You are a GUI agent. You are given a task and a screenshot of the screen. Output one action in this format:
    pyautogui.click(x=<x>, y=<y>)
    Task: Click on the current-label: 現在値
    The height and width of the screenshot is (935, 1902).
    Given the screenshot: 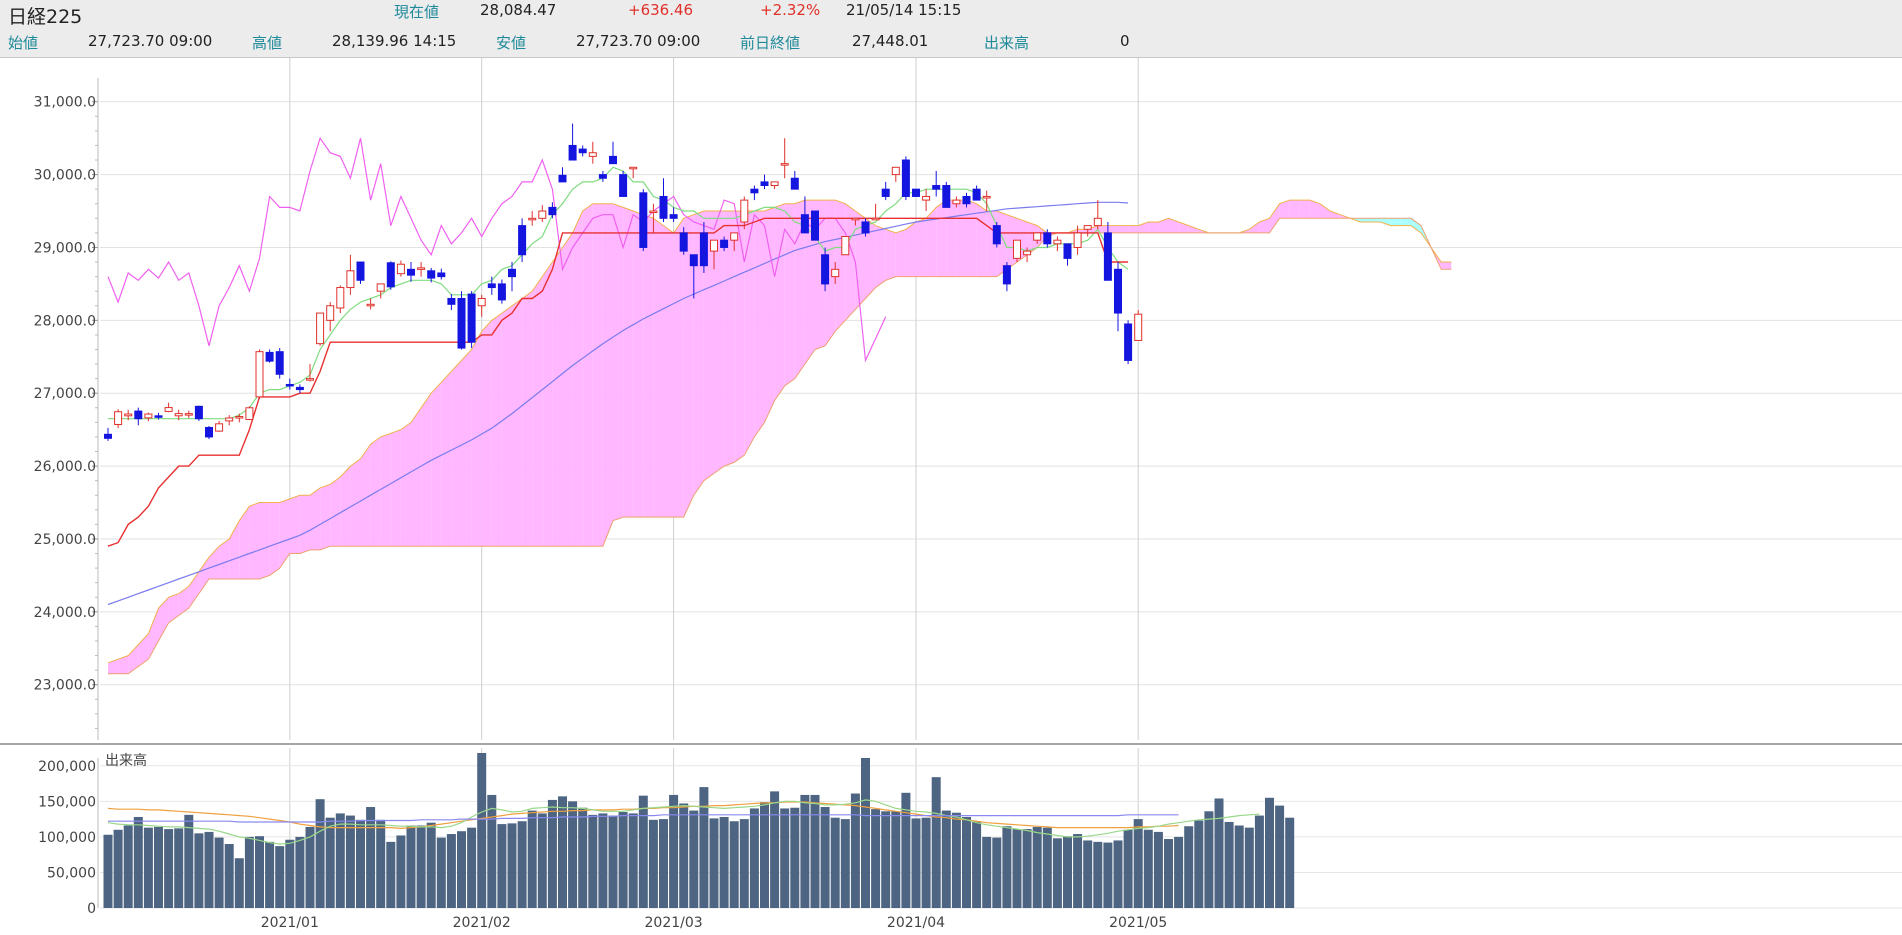 What is the action you would take?
    pyautogui.click(x=417, y=12)
    